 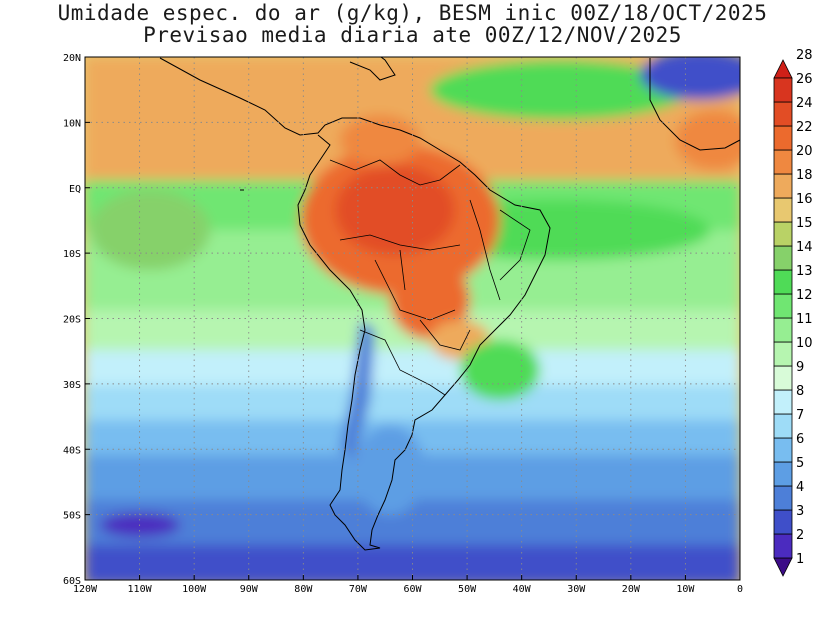 What do you see at coordinates (800, 487) in the screenshot?
I see `colorbar-label: 4` at bounding box center [800, 487].